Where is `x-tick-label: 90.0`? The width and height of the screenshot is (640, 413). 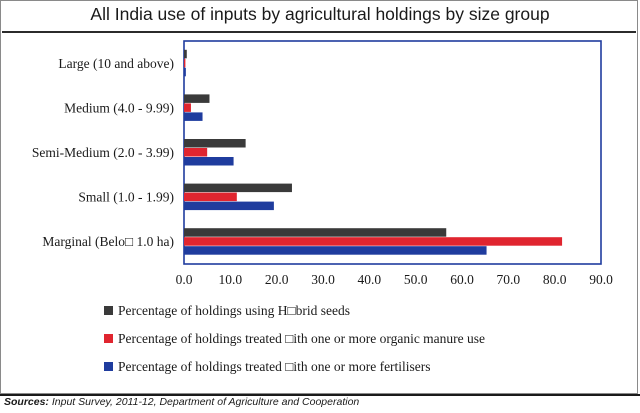 x-tick-label: 90.0 is located at coordinates (601, 279).